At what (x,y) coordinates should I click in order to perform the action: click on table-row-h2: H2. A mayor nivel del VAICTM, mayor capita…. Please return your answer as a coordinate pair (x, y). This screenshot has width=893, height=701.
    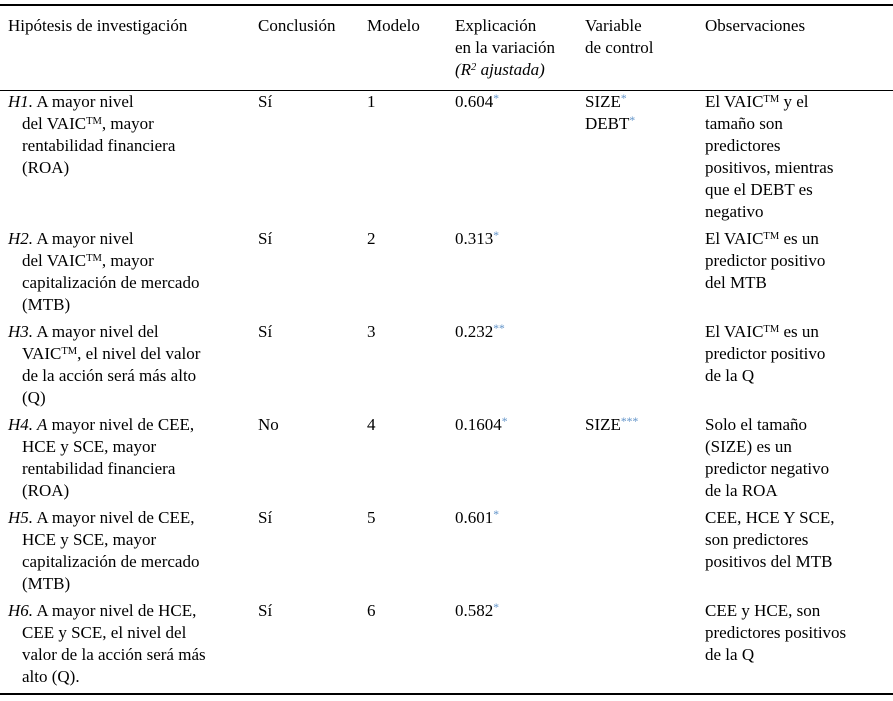
    Looking at the image, I should click on (446, 274).